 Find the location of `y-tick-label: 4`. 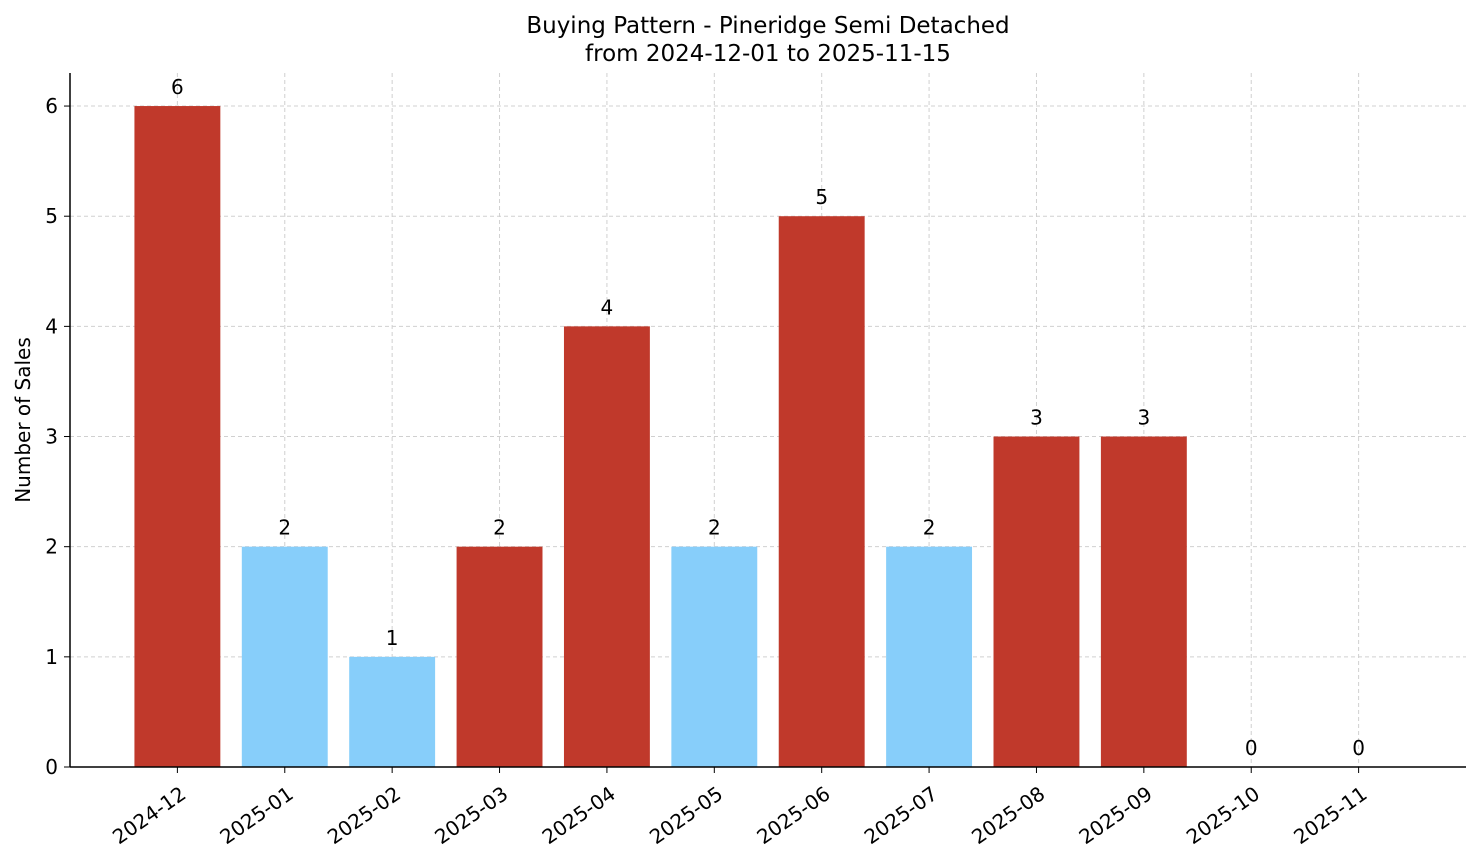

y-tick-label: 4 is located at coordinates (51, 326).